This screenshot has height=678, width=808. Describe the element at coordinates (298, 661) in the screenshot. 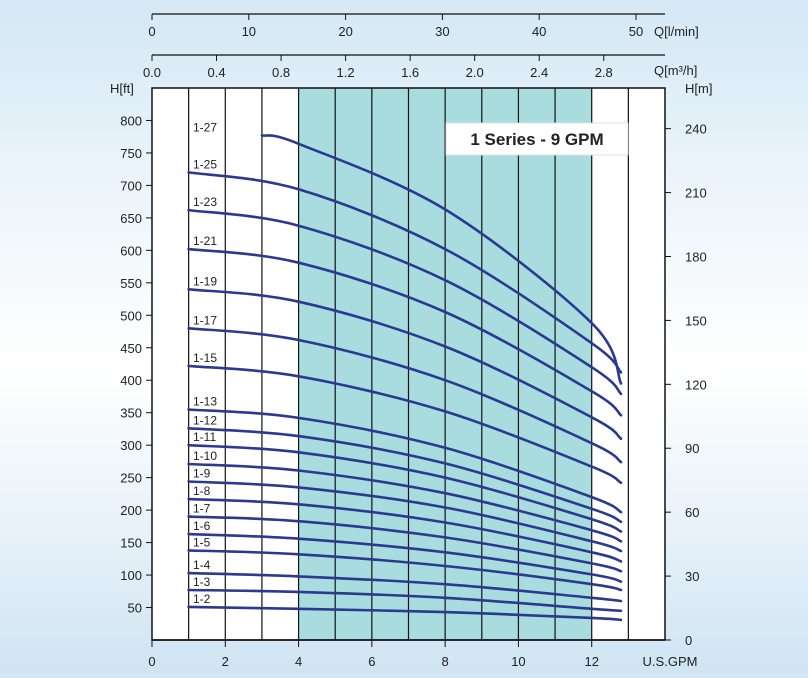

I see `x-bottom-tick-label: 4` at that location.